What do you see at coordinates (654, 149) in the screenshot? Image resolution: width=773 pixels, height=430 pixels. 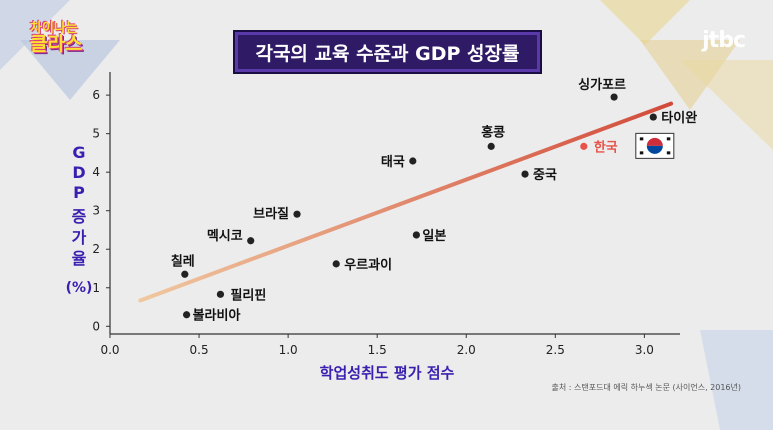 I see `flag-taeguk-bottom` at bounding box center [654, 149].